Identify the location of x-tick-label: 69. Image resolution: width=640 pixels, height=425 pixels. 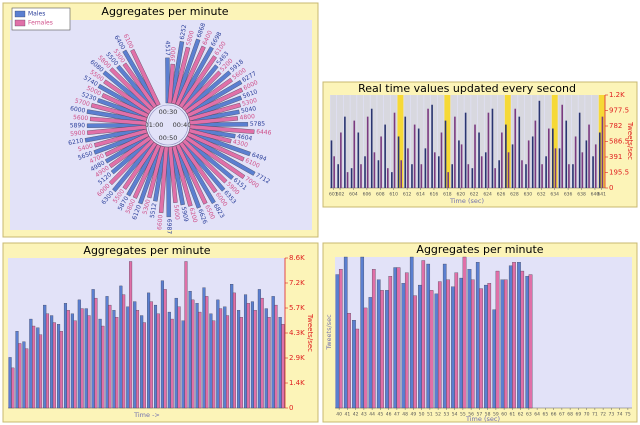
(579, 415).